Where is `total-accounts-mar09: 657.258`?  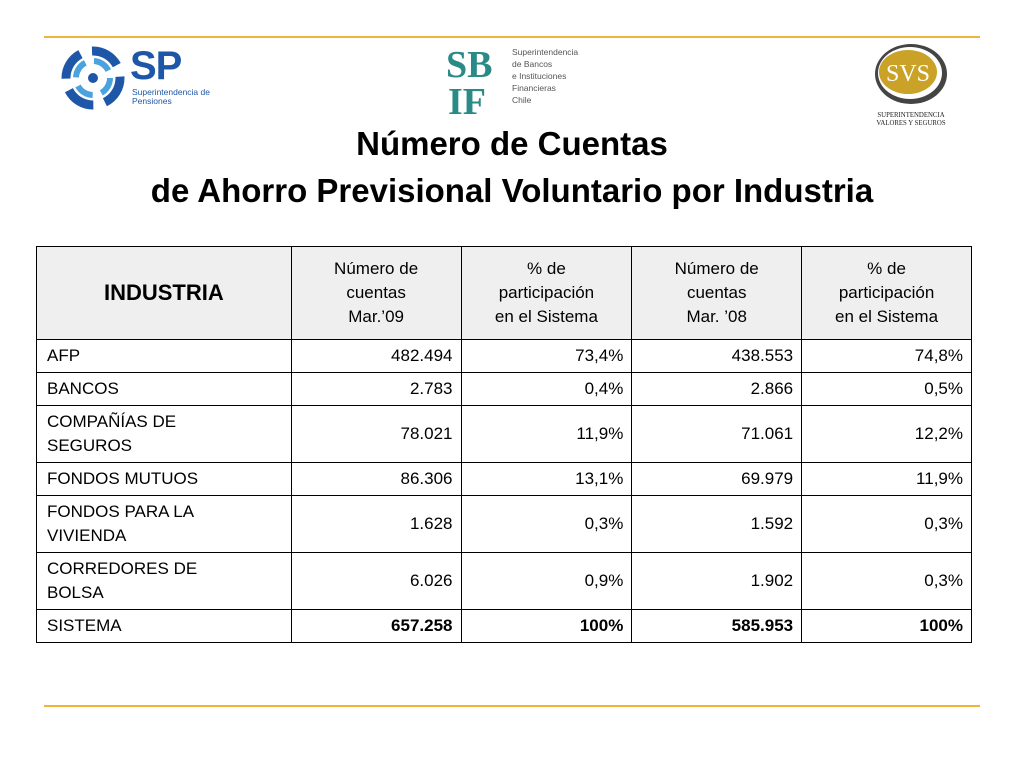
total-accounts-mar09: 657.258 is located at coordinates (376, 626).